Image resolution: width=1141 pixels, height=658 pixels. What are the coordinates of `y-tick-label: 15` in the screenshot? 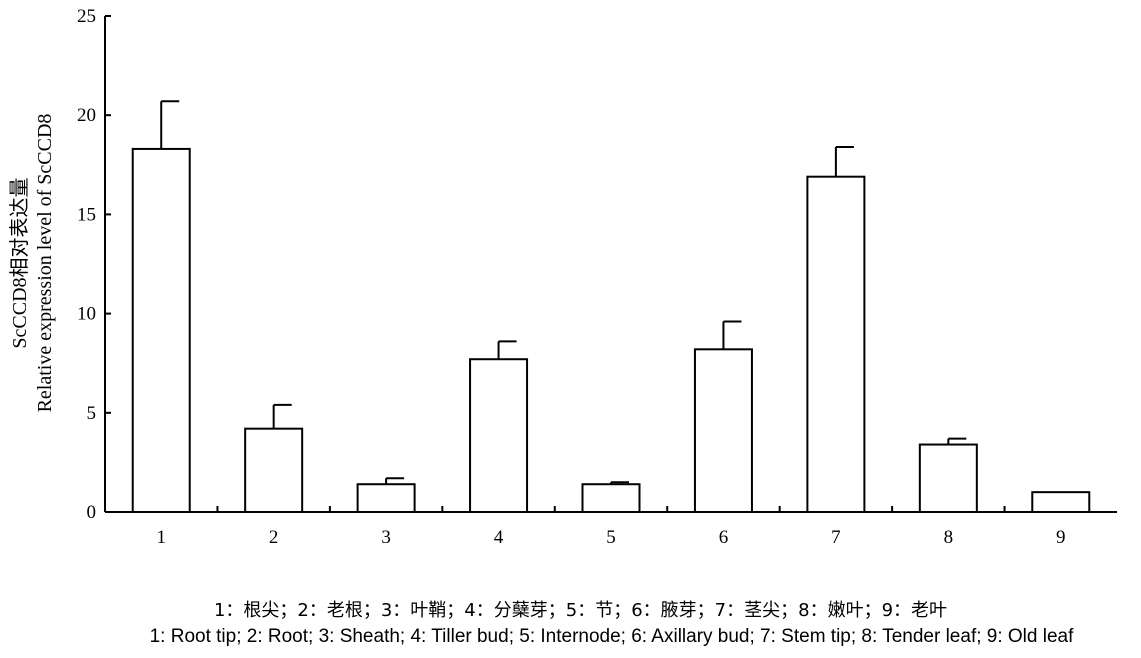 It's located at (86, 214).